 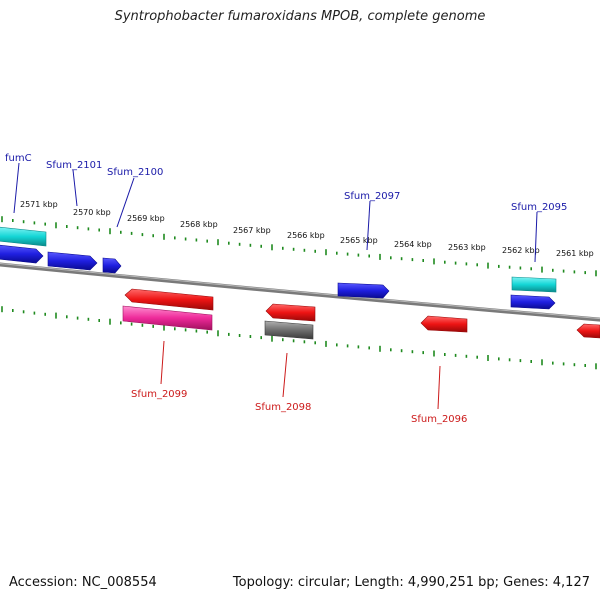 I want to click on kbp-label: 2564 kbp, so click(x=413, y=244).